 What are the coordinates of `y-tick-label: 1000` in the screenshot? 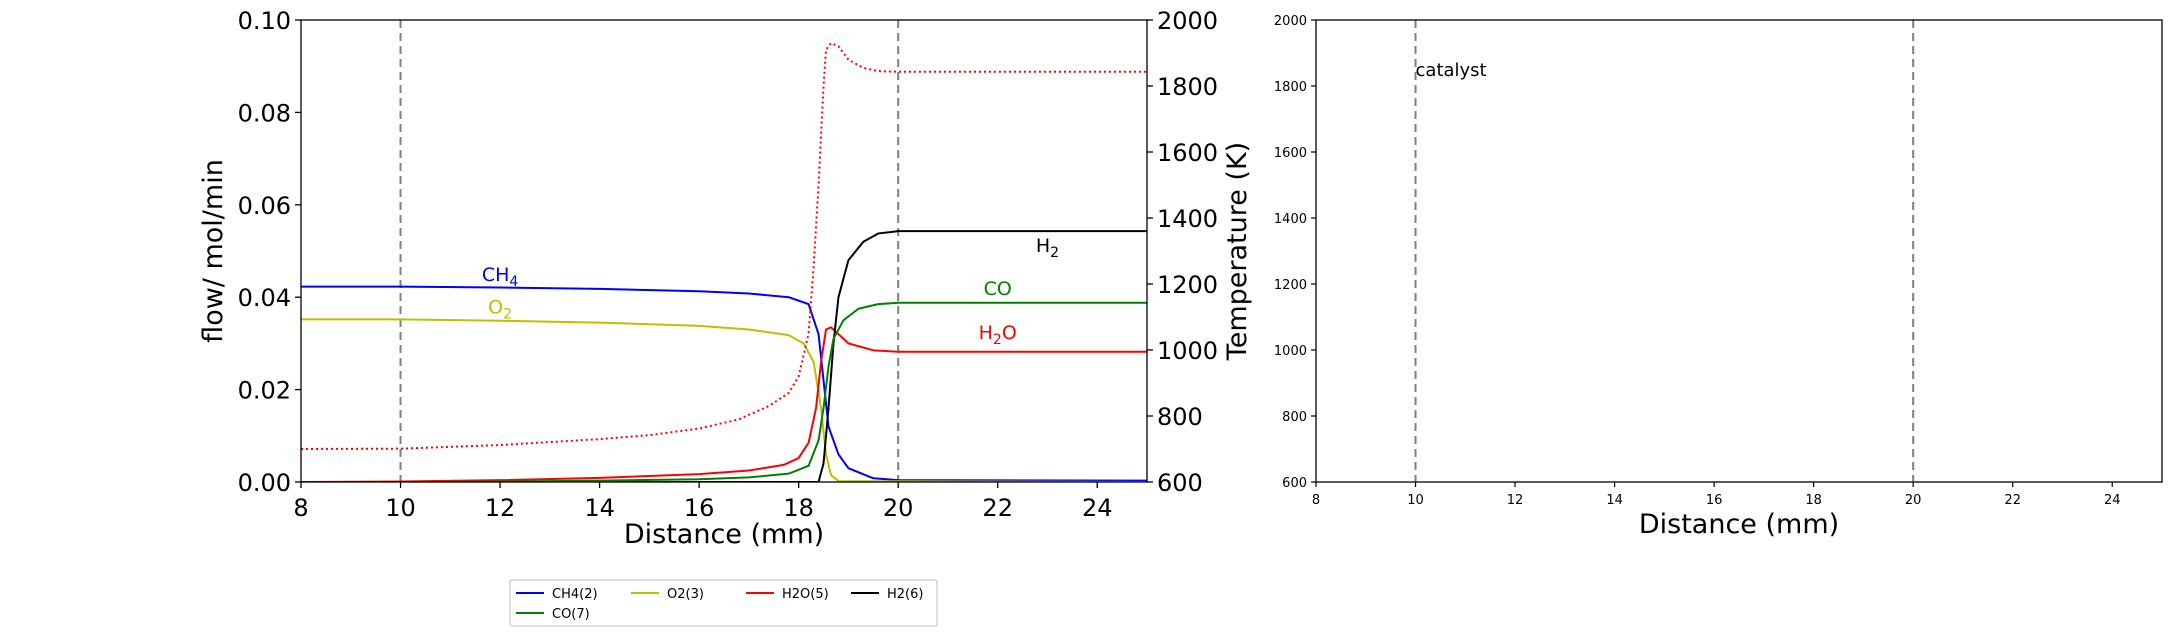 It's located at (1290, 351).